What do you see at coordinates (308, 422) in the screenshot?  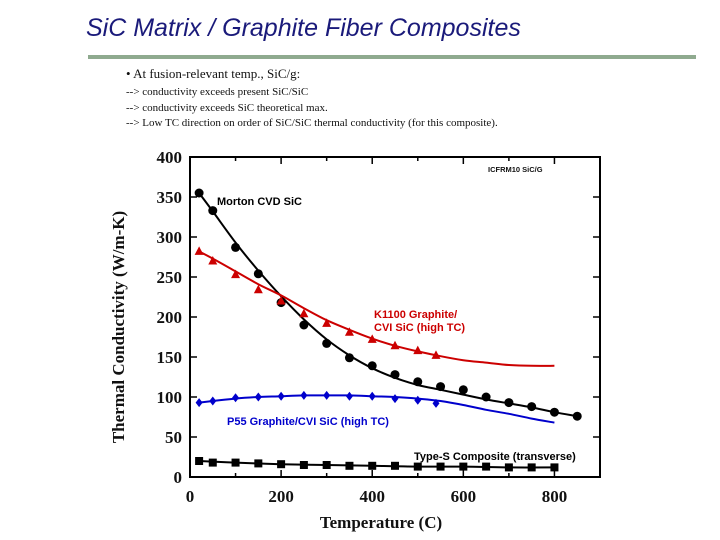 I see `label-p55: P55 Graphite/CVI SiC (high TC)` at bounding box center [308, 422].